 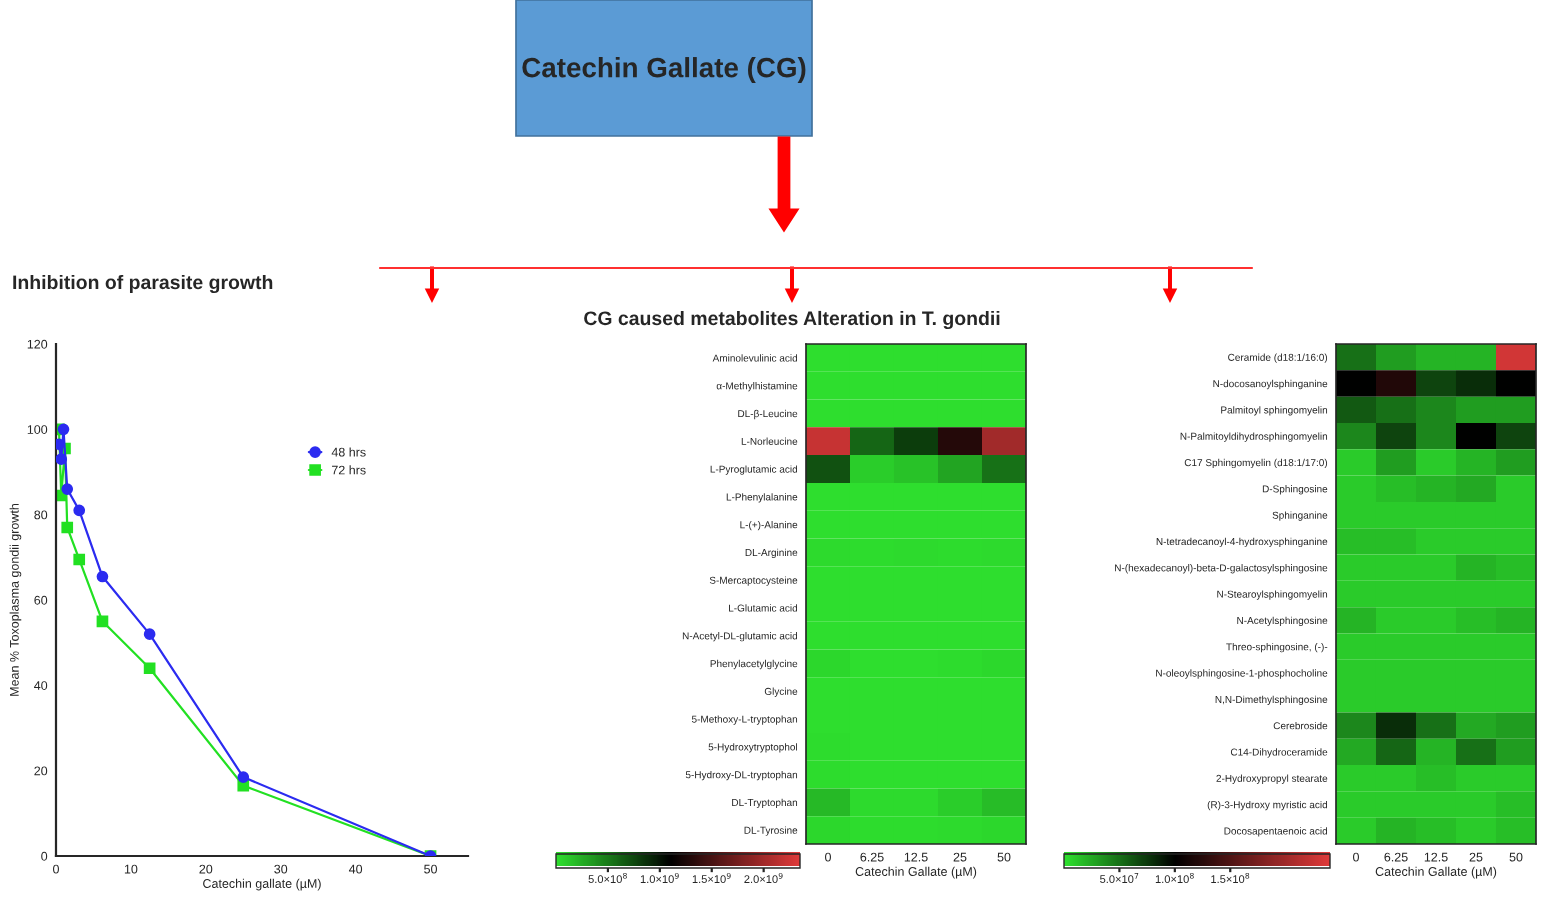 I want to click on chart-title: CG caused metabolites Alteration in T. gondii, so click(x=792, y=320).